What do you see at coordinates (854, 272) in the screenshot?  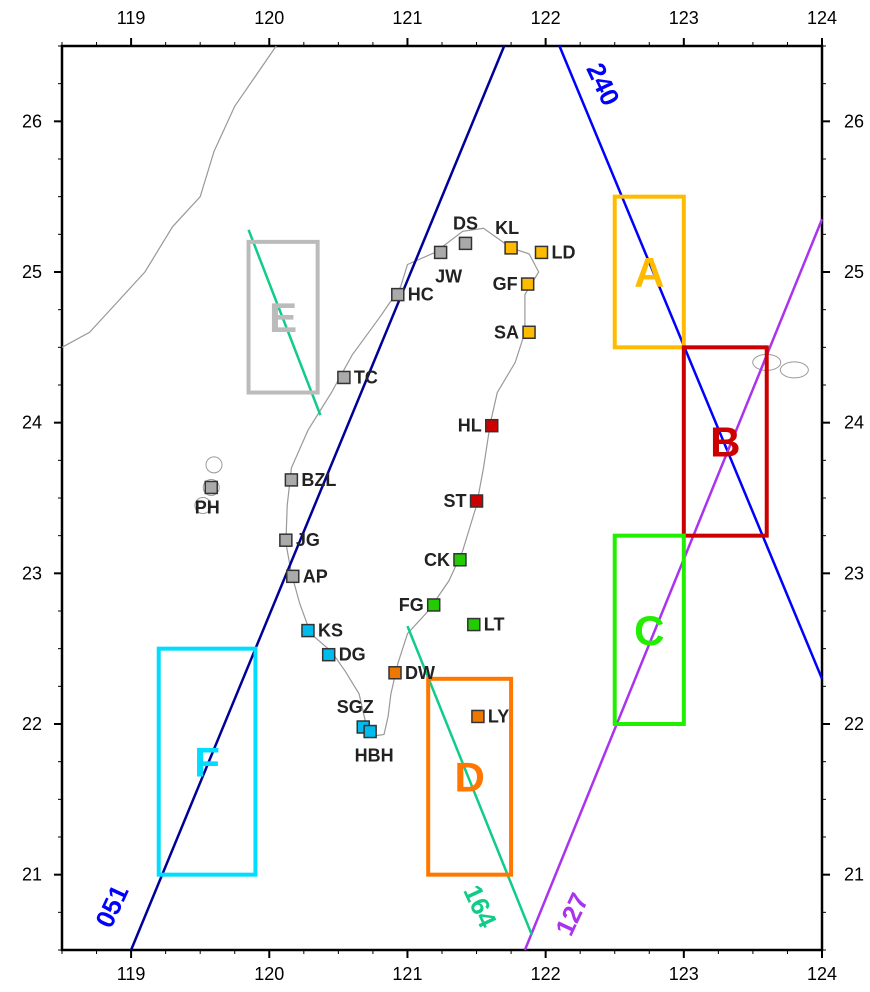 I see `y-tick-label-right: 25` at bounding box center [854, 272].